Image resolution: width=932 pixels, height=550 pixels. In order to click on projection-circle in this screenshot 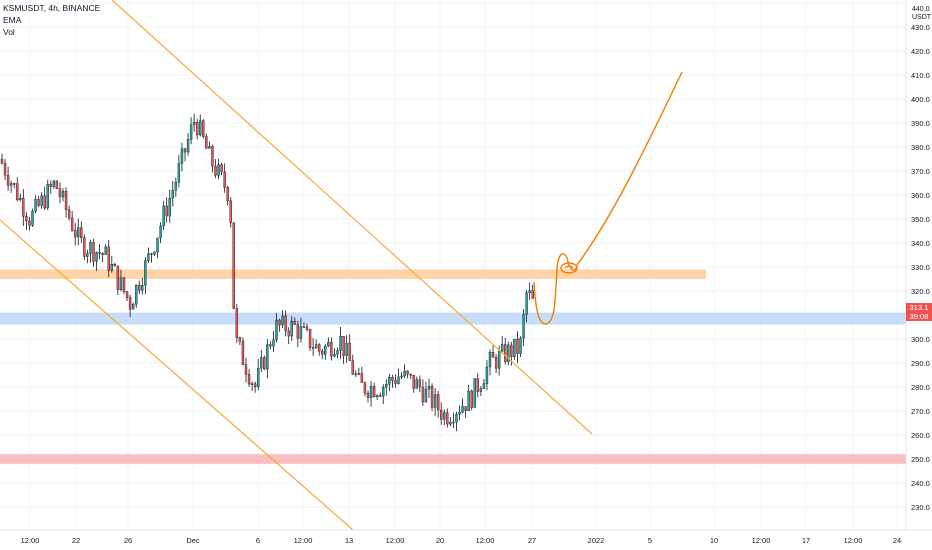, I will do `click(569, 268)`.